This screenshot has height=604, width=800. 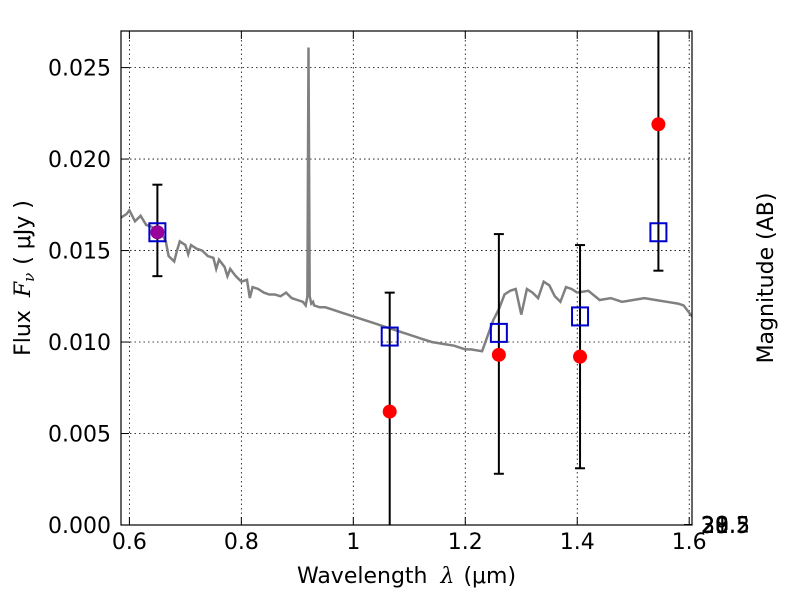 What do you see at coordinates (79, 343) in the screenshot?
I see `y-tick-label: 0.010` at bounding box center [79, 343].